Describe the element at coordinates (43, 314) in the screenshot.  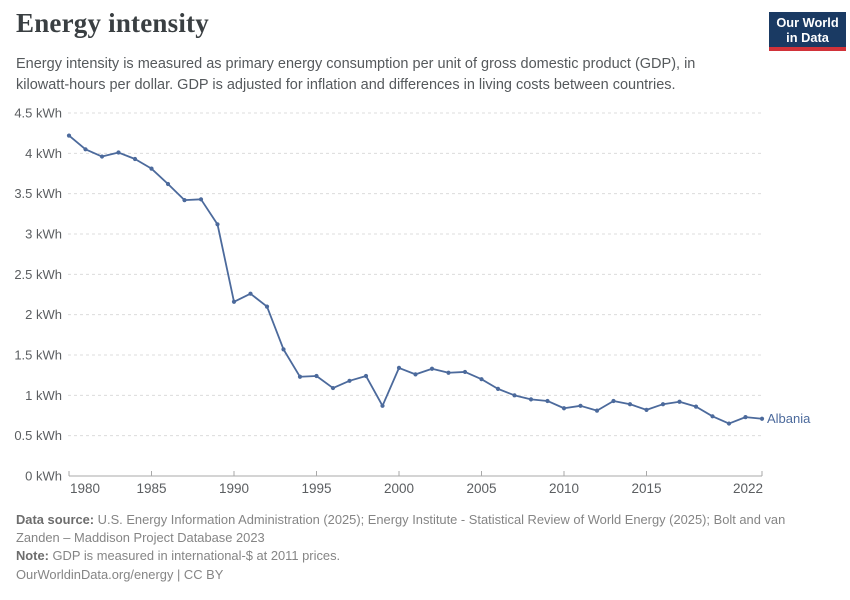
I see `y-tick-label: 2 kWh` at that location.